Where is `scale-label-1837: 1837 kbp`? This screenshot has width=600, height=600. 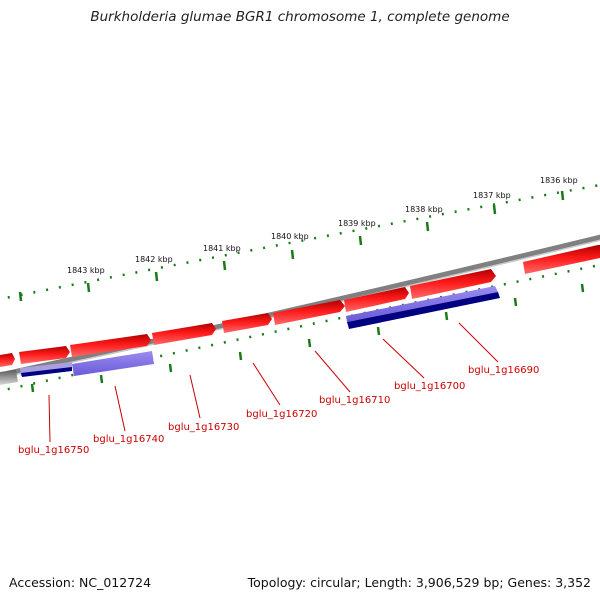 scale-label-1837: 1837 kbp is located at coordinates (492, 195).